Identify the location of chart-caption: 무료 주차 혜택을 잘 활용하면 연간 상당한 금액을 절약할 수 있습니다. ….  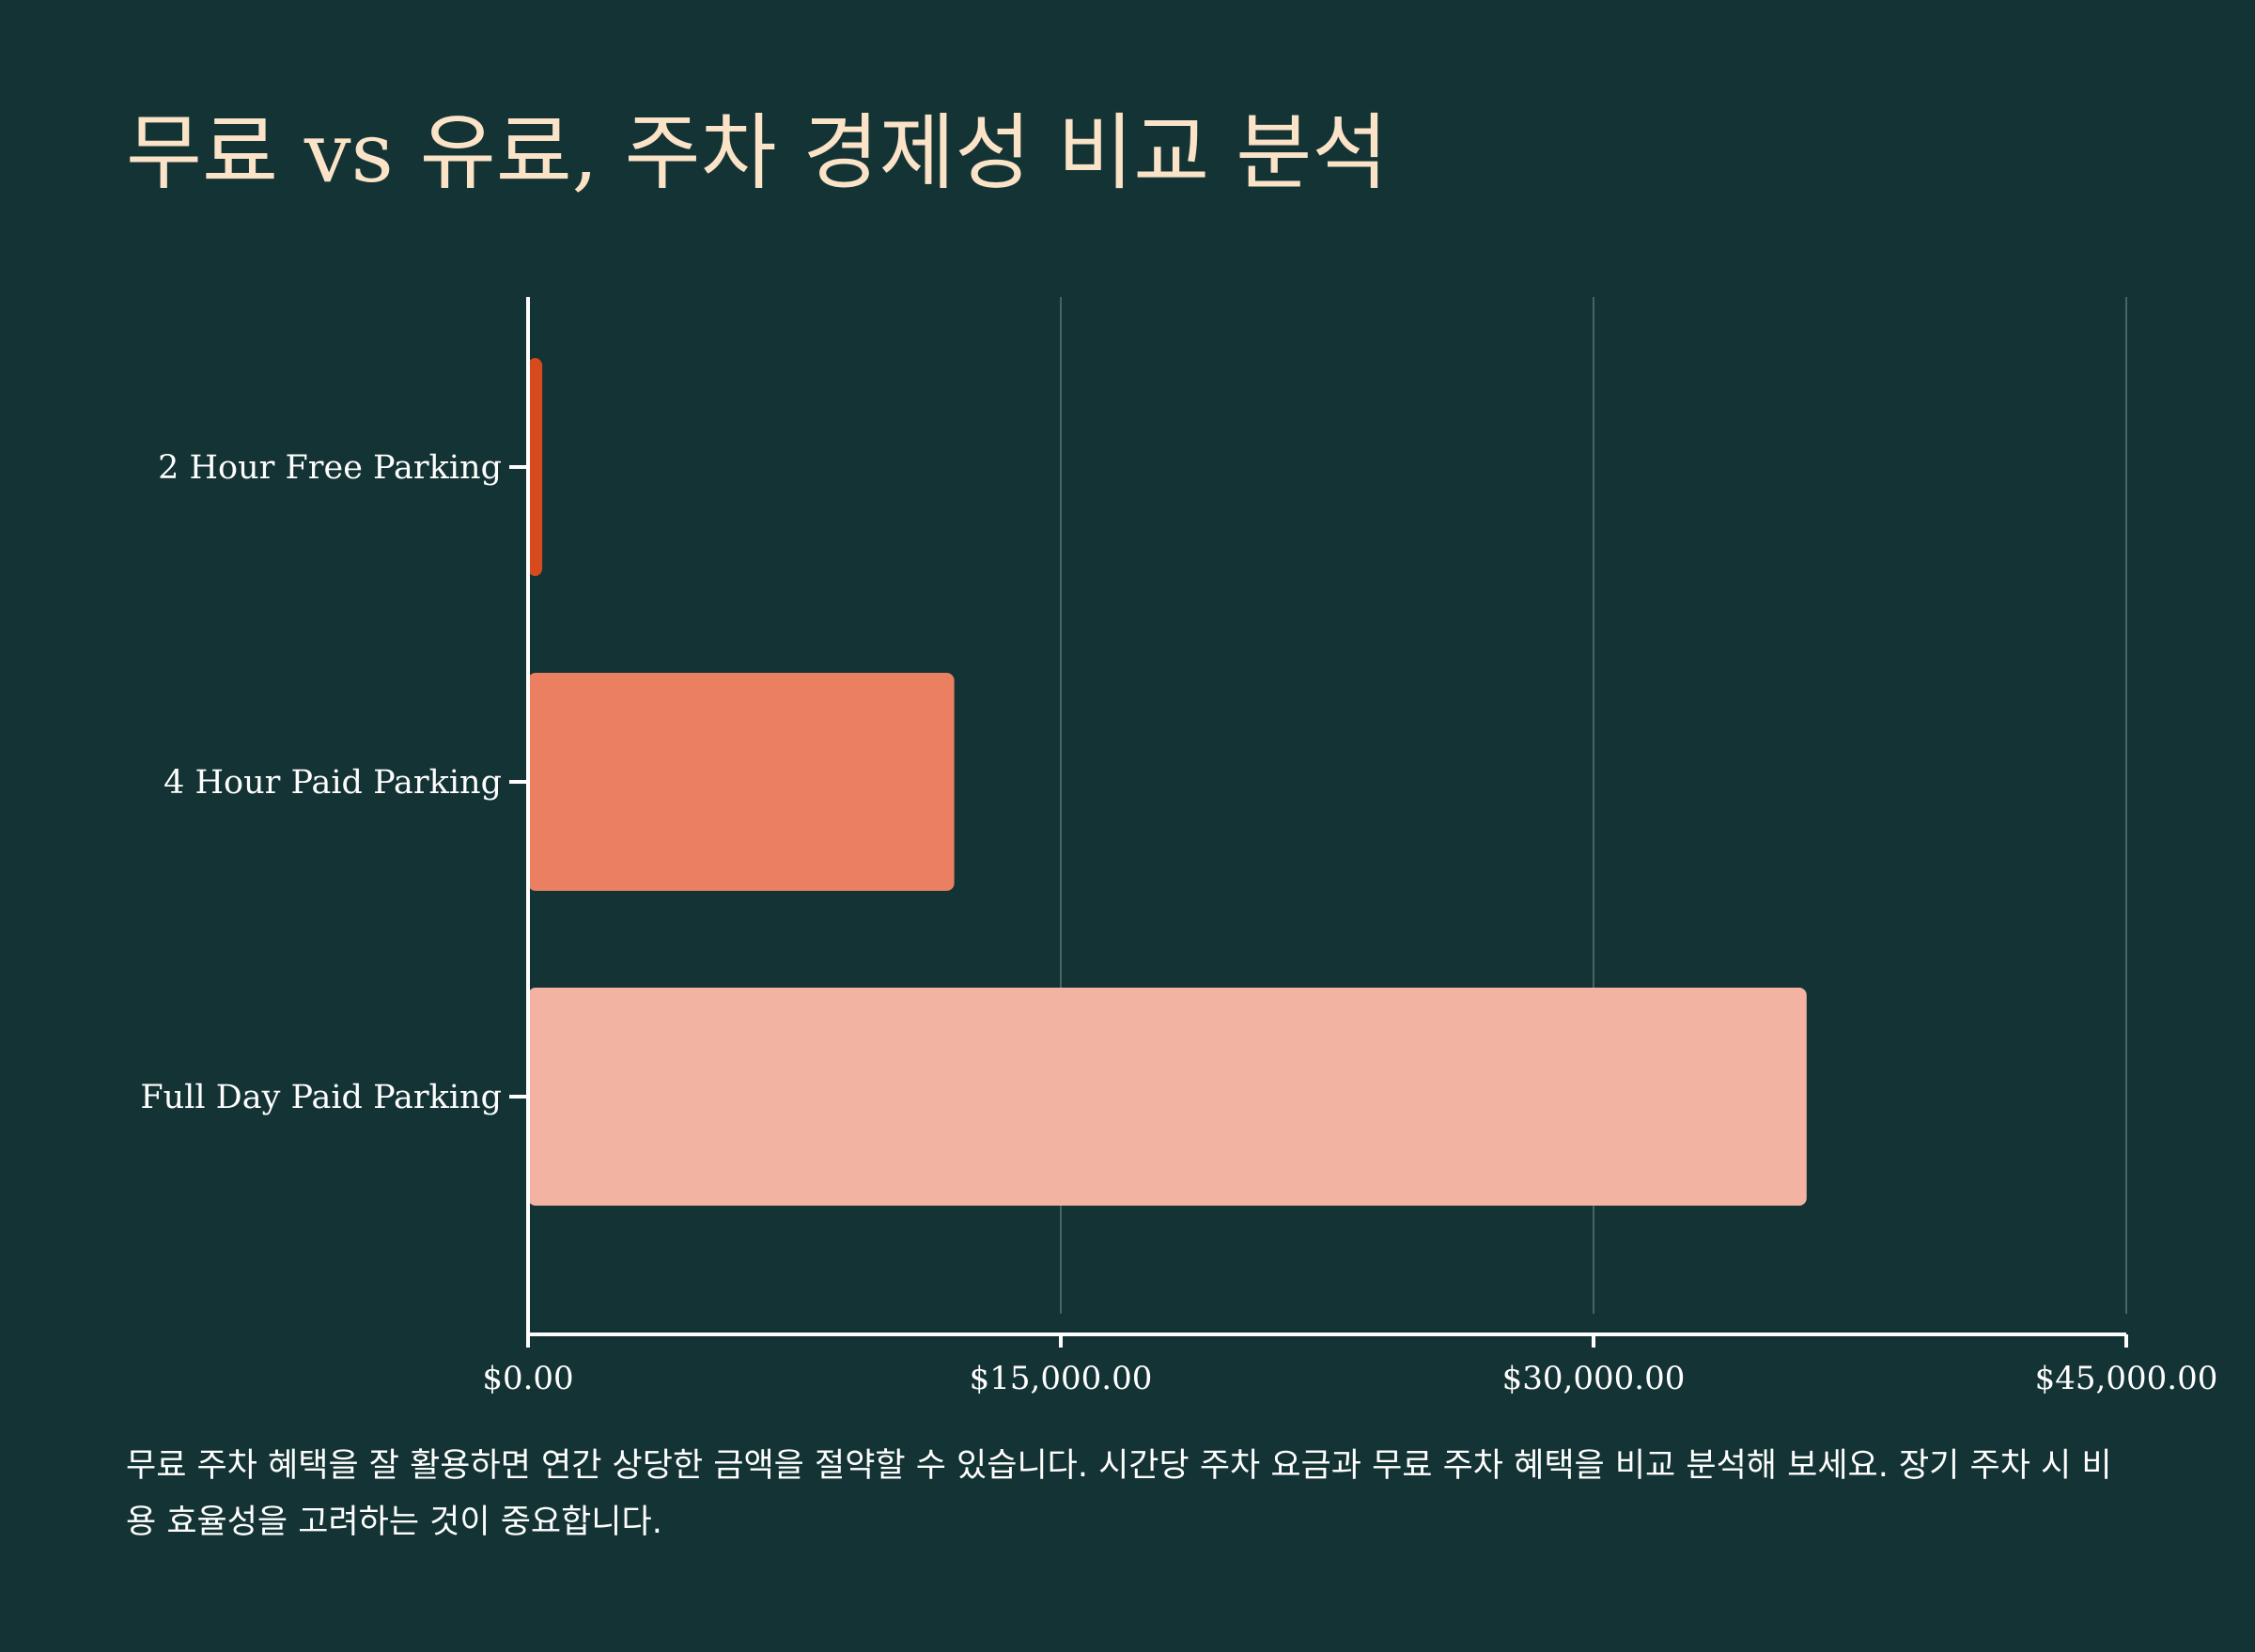
(1119, 1494).